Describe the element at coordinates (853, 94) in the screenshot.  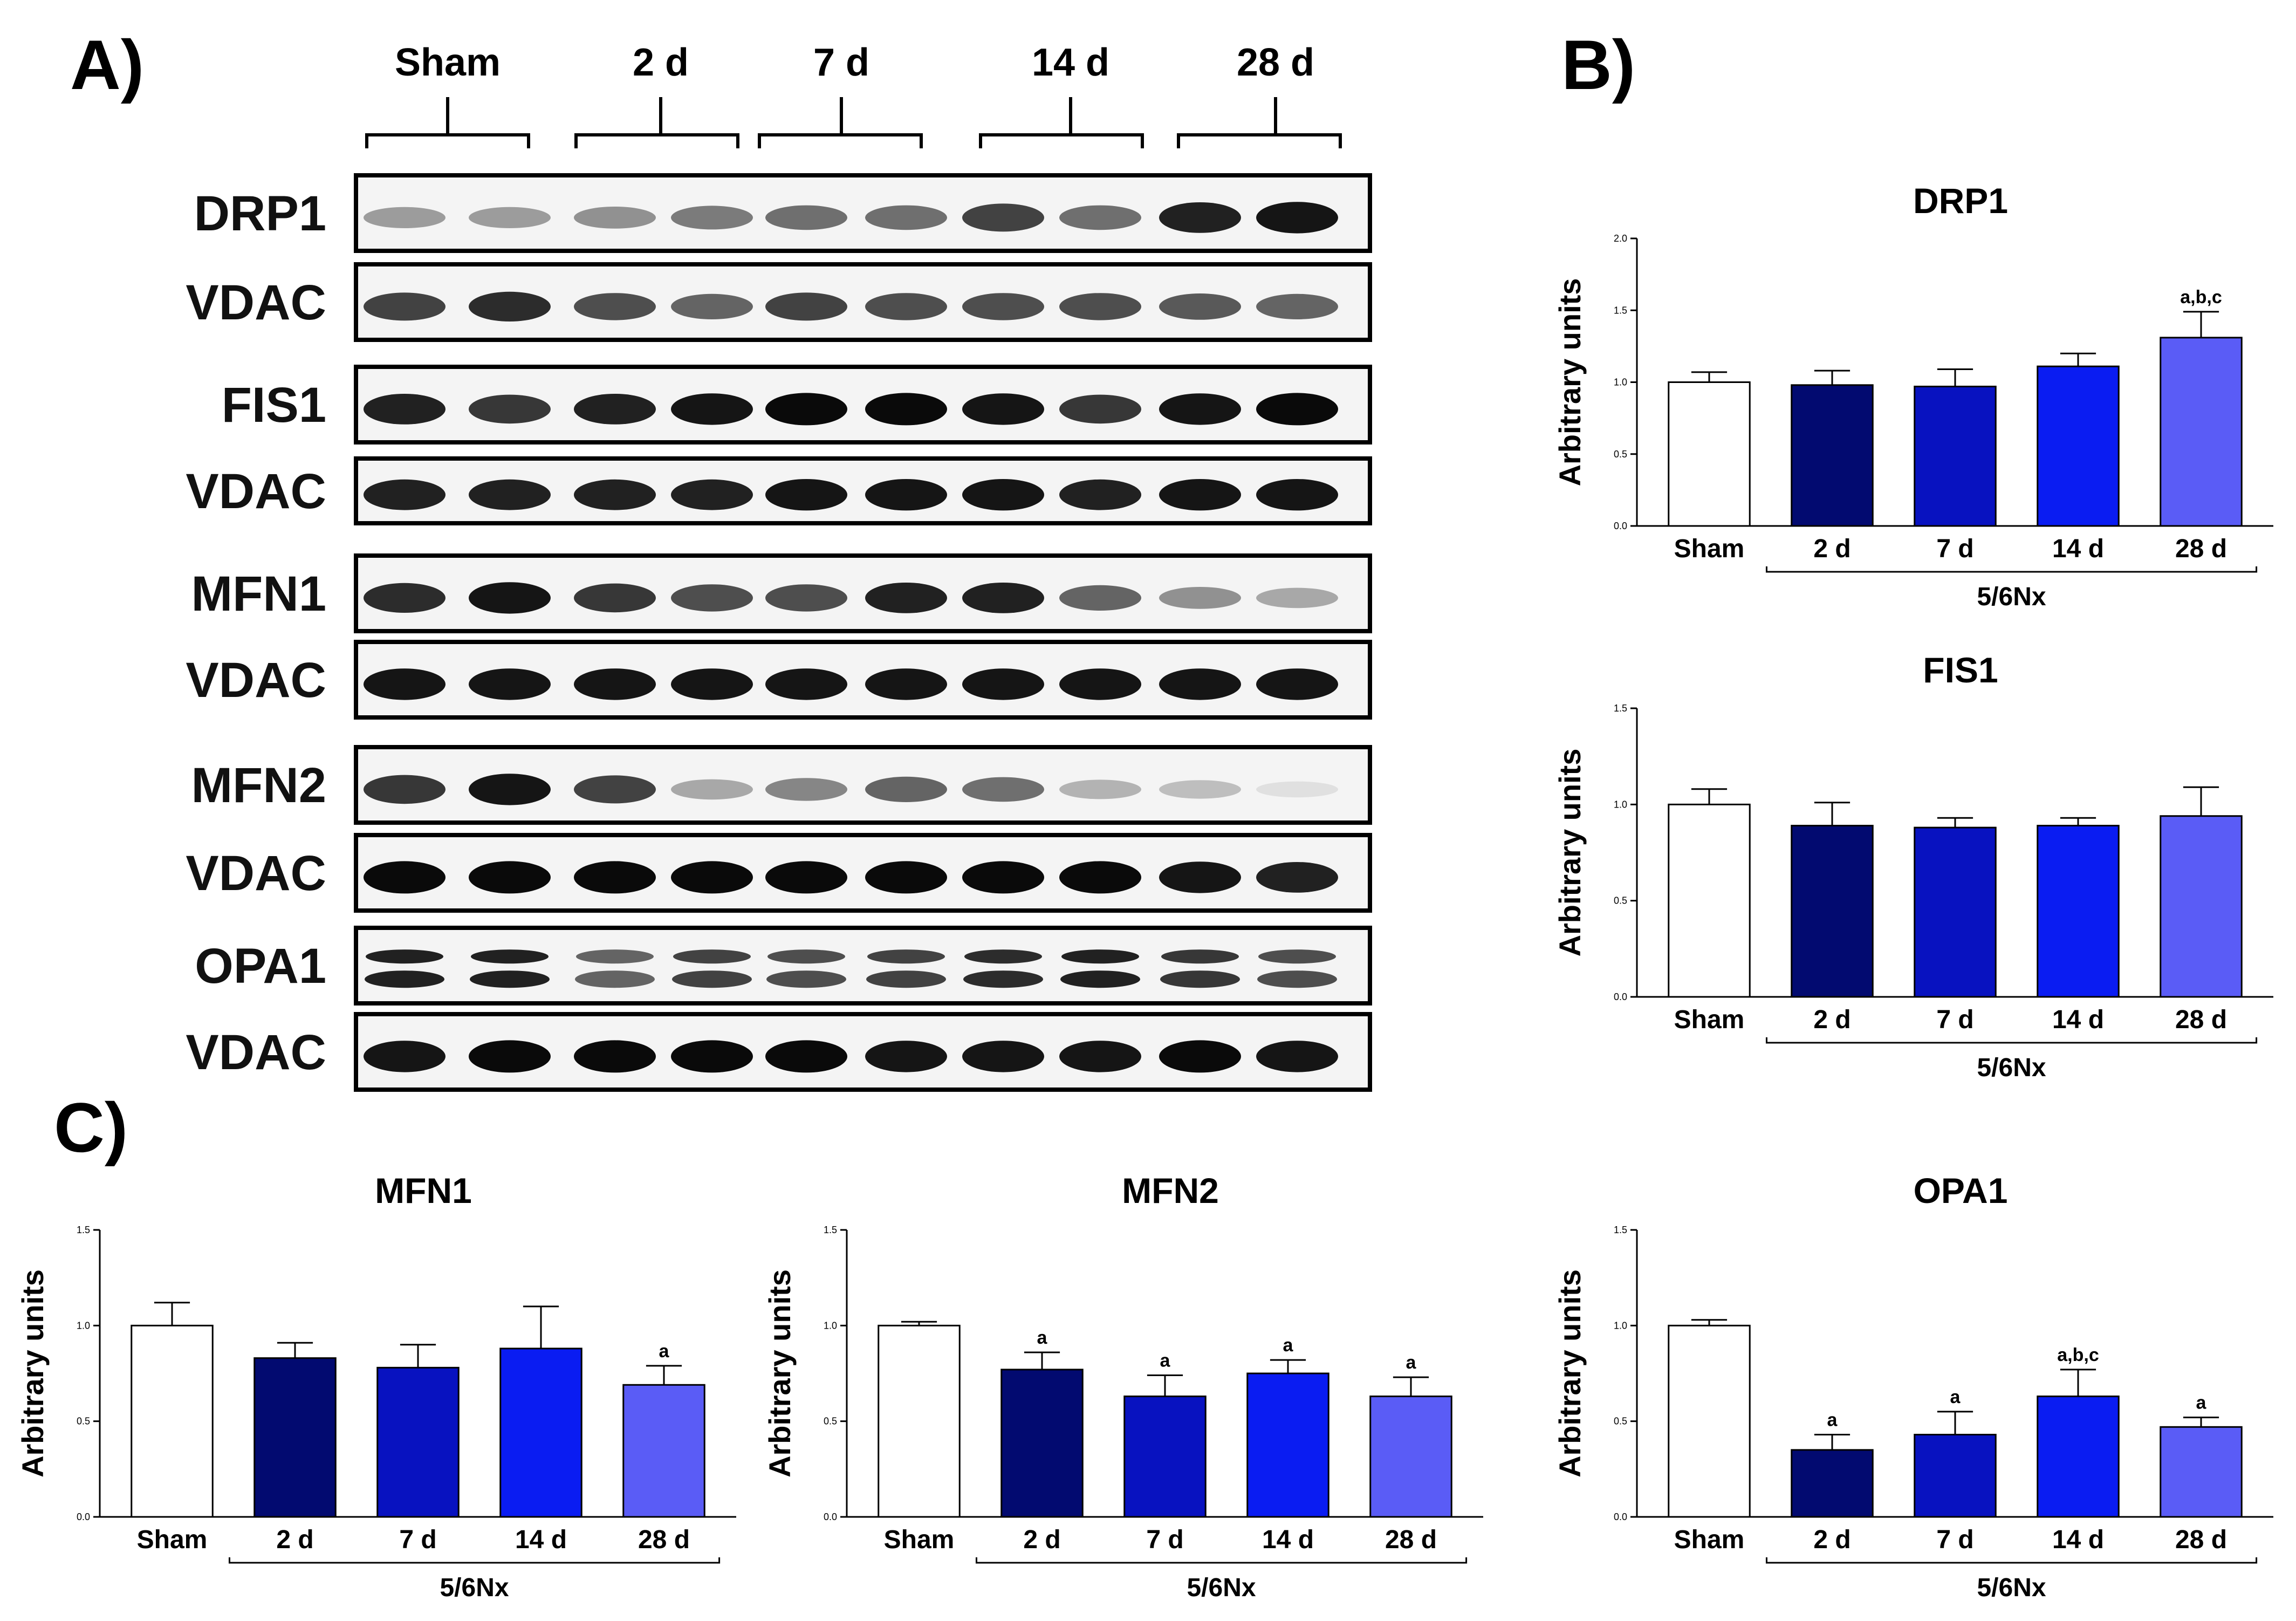
I see `blot-group-headers: Sham 2 d 7 d 14 d 28 d` at that location.